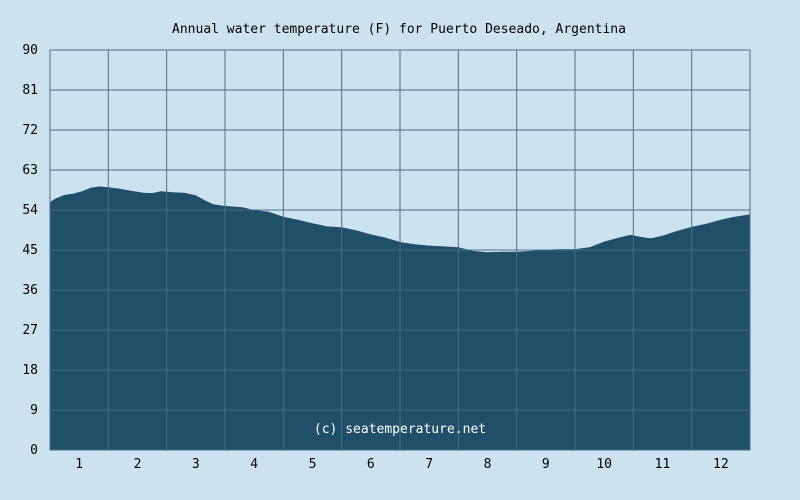 Image resolution: width=800 pixels, height=500 pixels. What do you see at coordinates (30, 90) in the screenshot?
I see `y-tick-label: 81` at bounding box center [30, 90].